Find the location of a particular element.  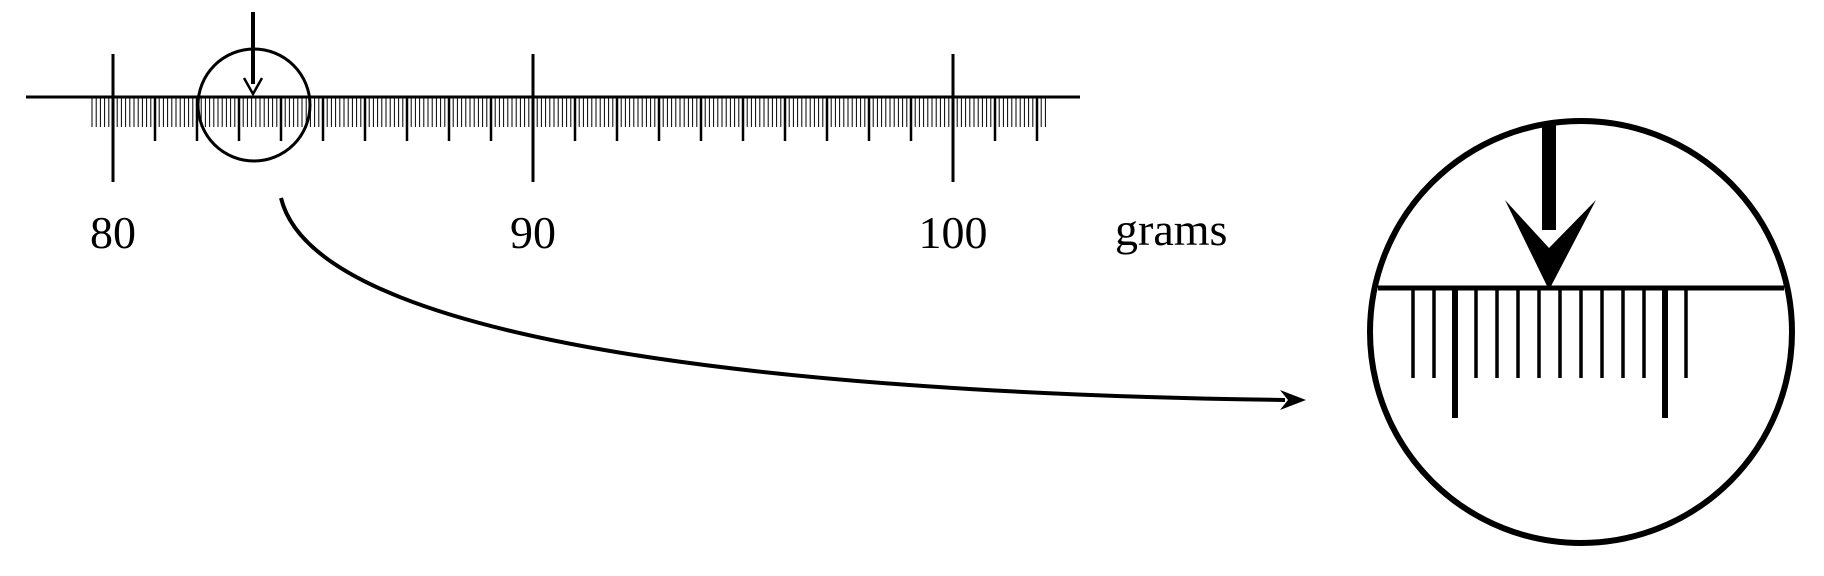

unit-label: grams is located at coordinates (1171, 229).